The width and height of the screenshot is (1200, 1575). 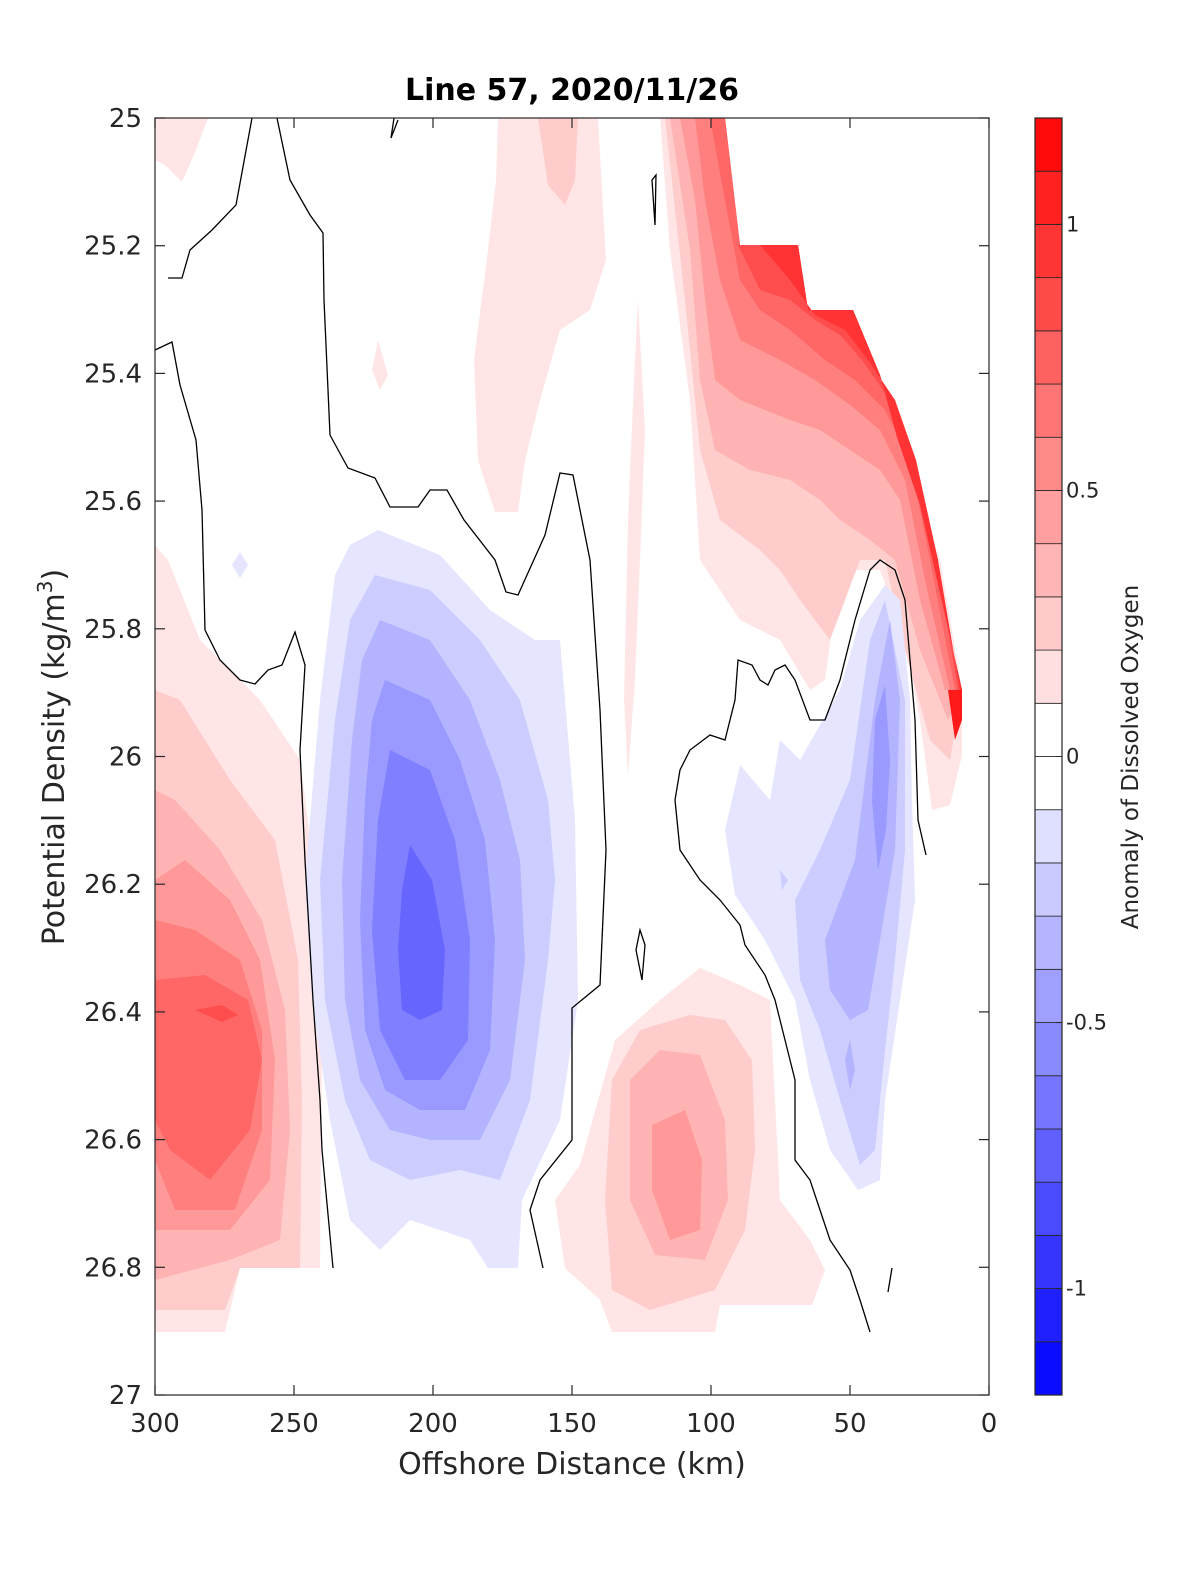 I want to click on y-tick-label: 25.4, so click(x=113, y=374).